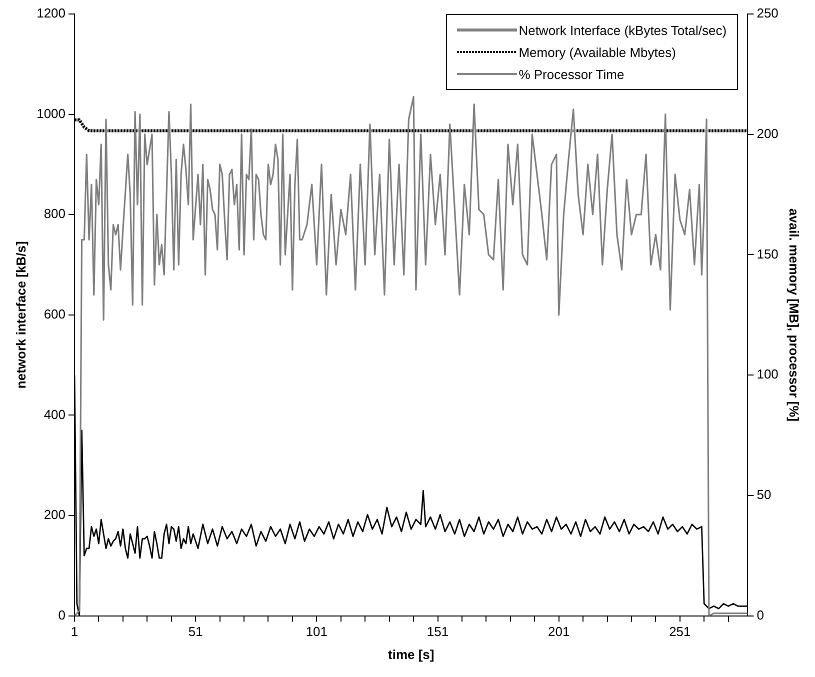 Image resolution: width=815 pixels, height=677 pixels. I want to click on y2-tick-label: 150, so click(767, 254).